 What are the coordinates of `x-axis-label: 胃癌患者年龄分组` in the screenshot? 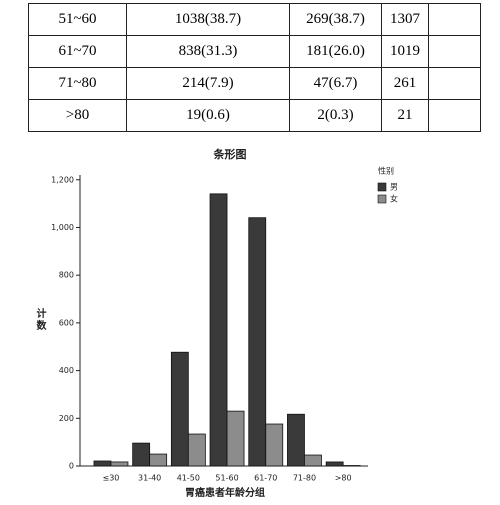 It's located at (225, 492).